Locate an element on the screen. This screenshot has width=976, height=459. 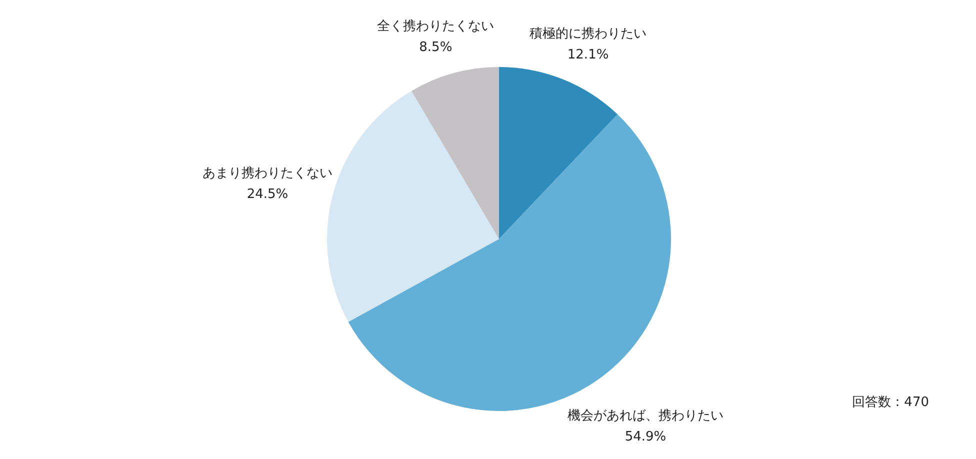
data-label: 12.1% is located at coordinates (588, 54).